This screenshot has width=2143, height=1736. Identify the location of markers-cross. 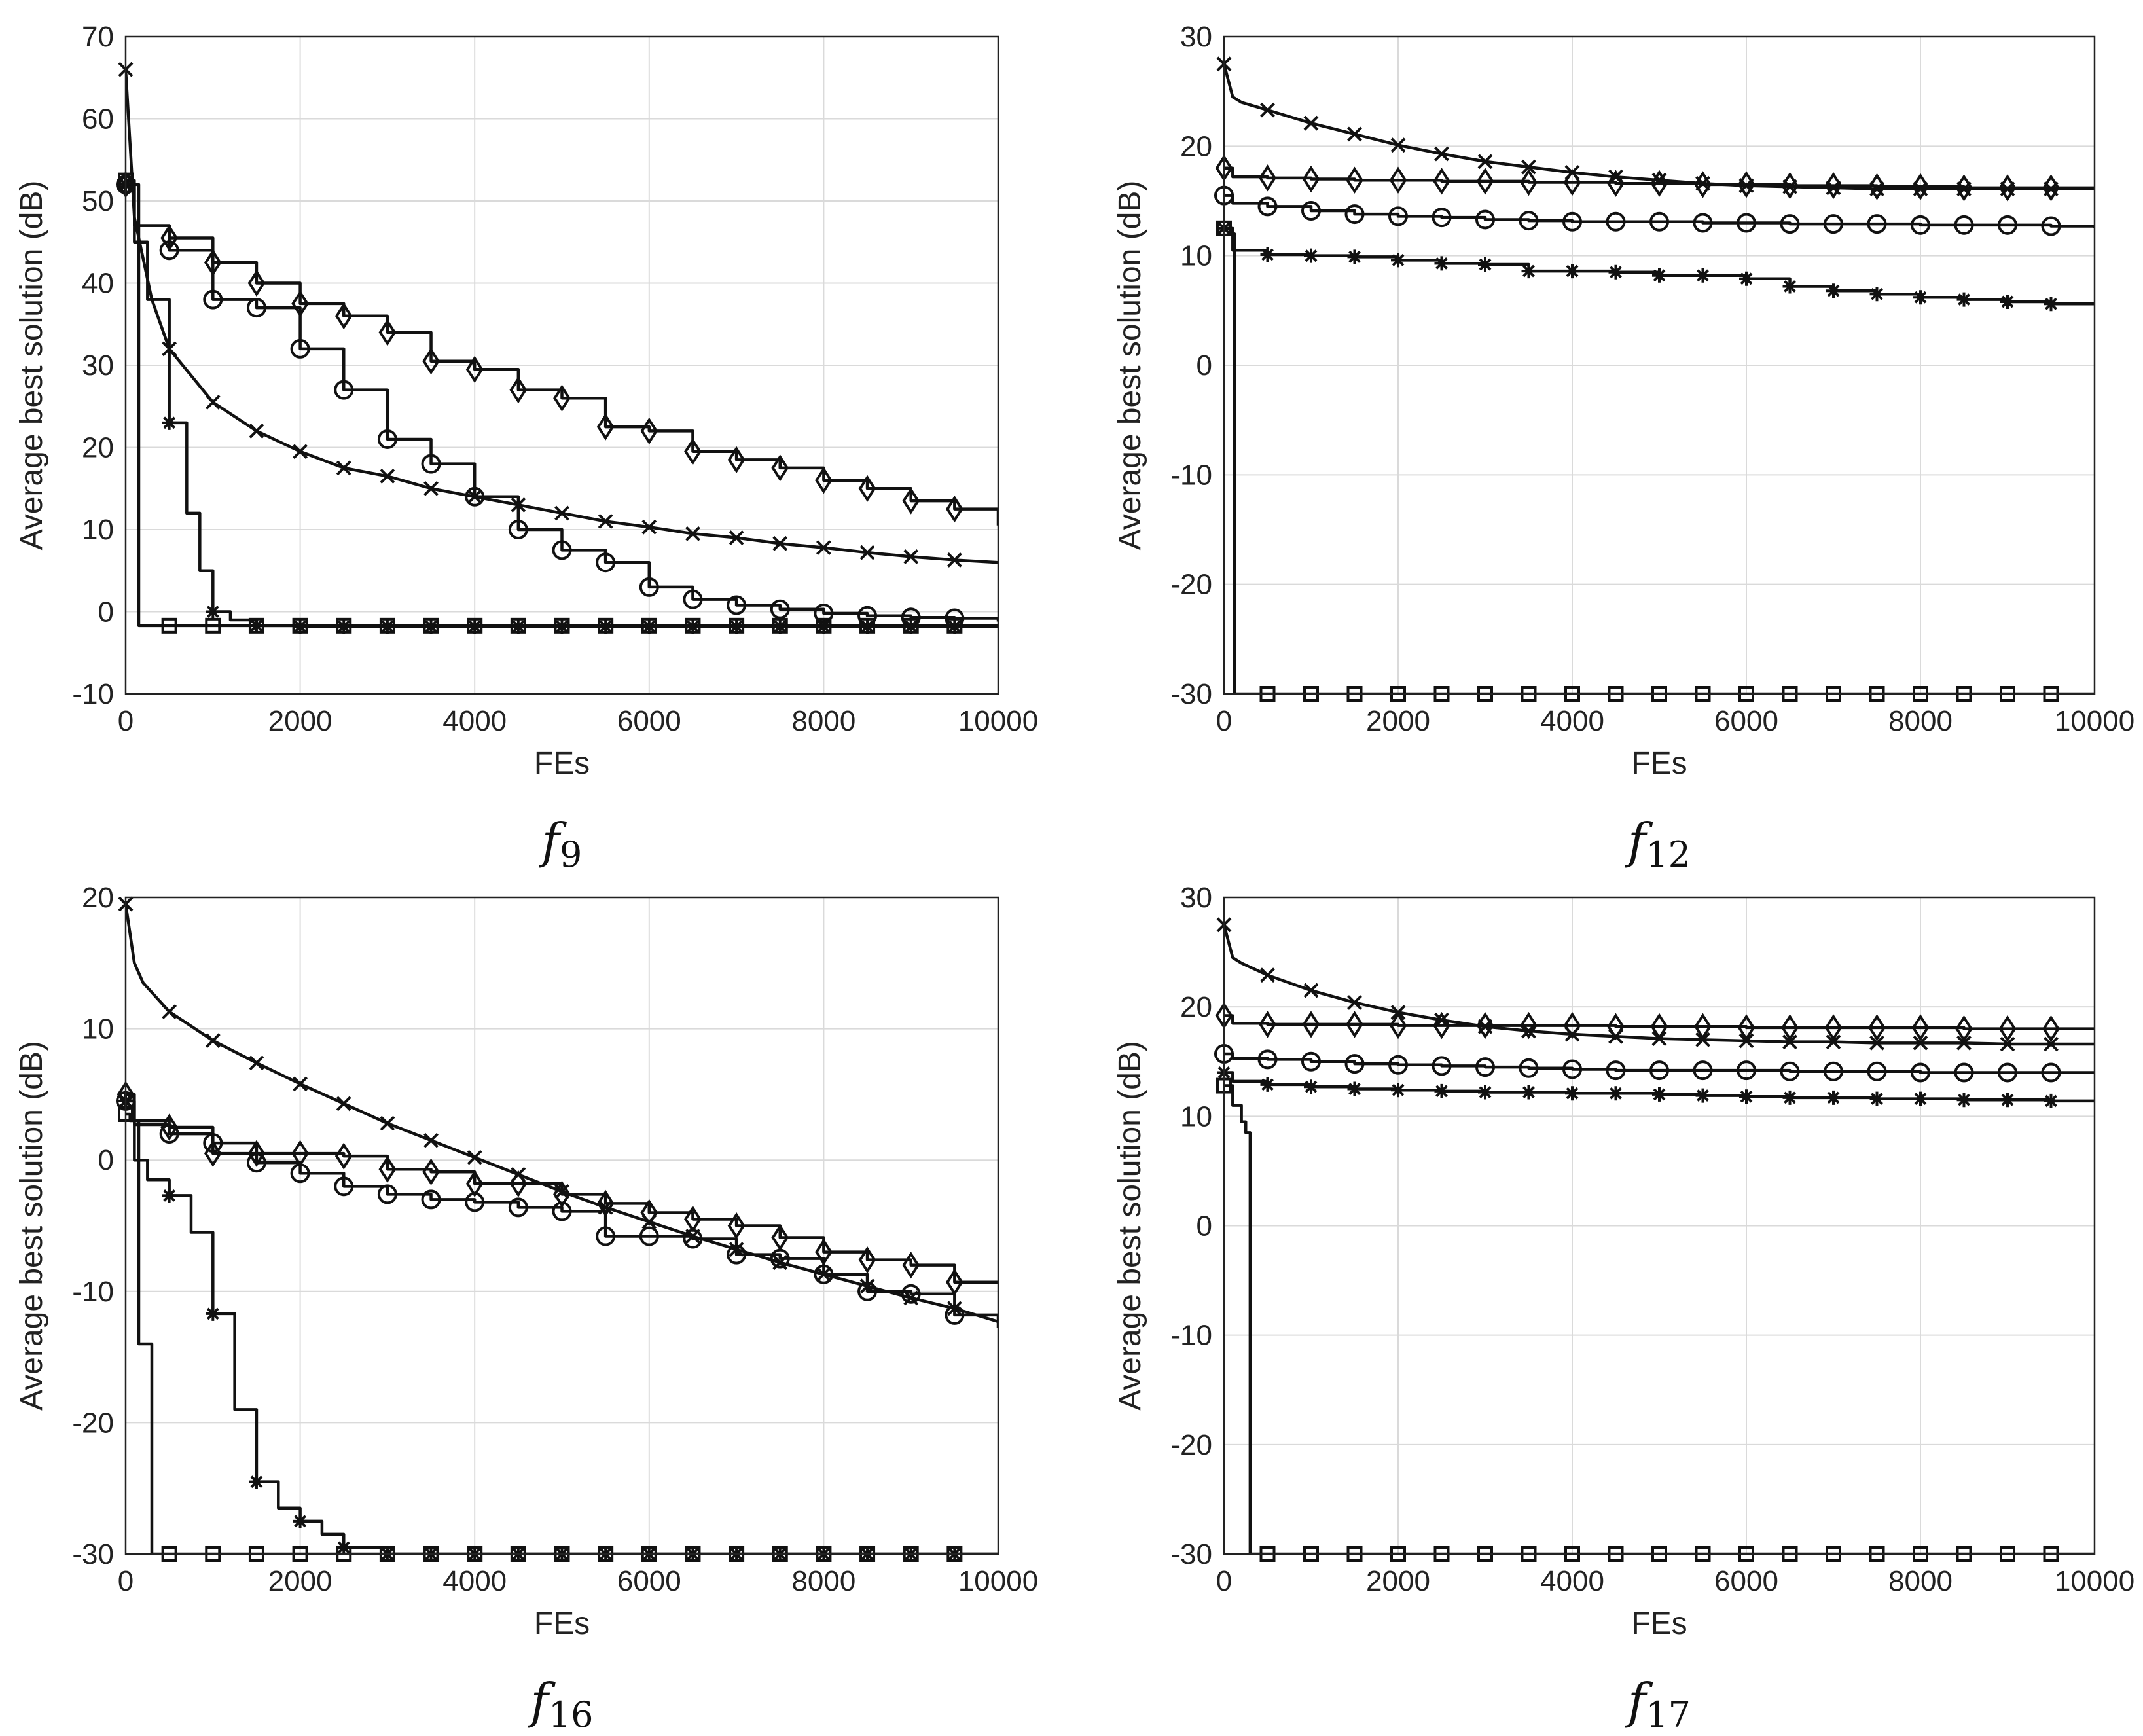
(540, 1106).